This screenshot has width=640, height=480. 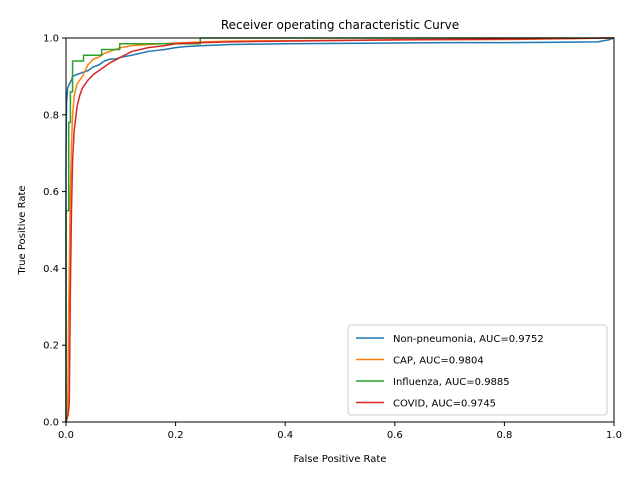 What do you see at coordinates (51, 346) in the screenshot?
I see `y-tick-label: 0.2` at bounding box center [51, 346].